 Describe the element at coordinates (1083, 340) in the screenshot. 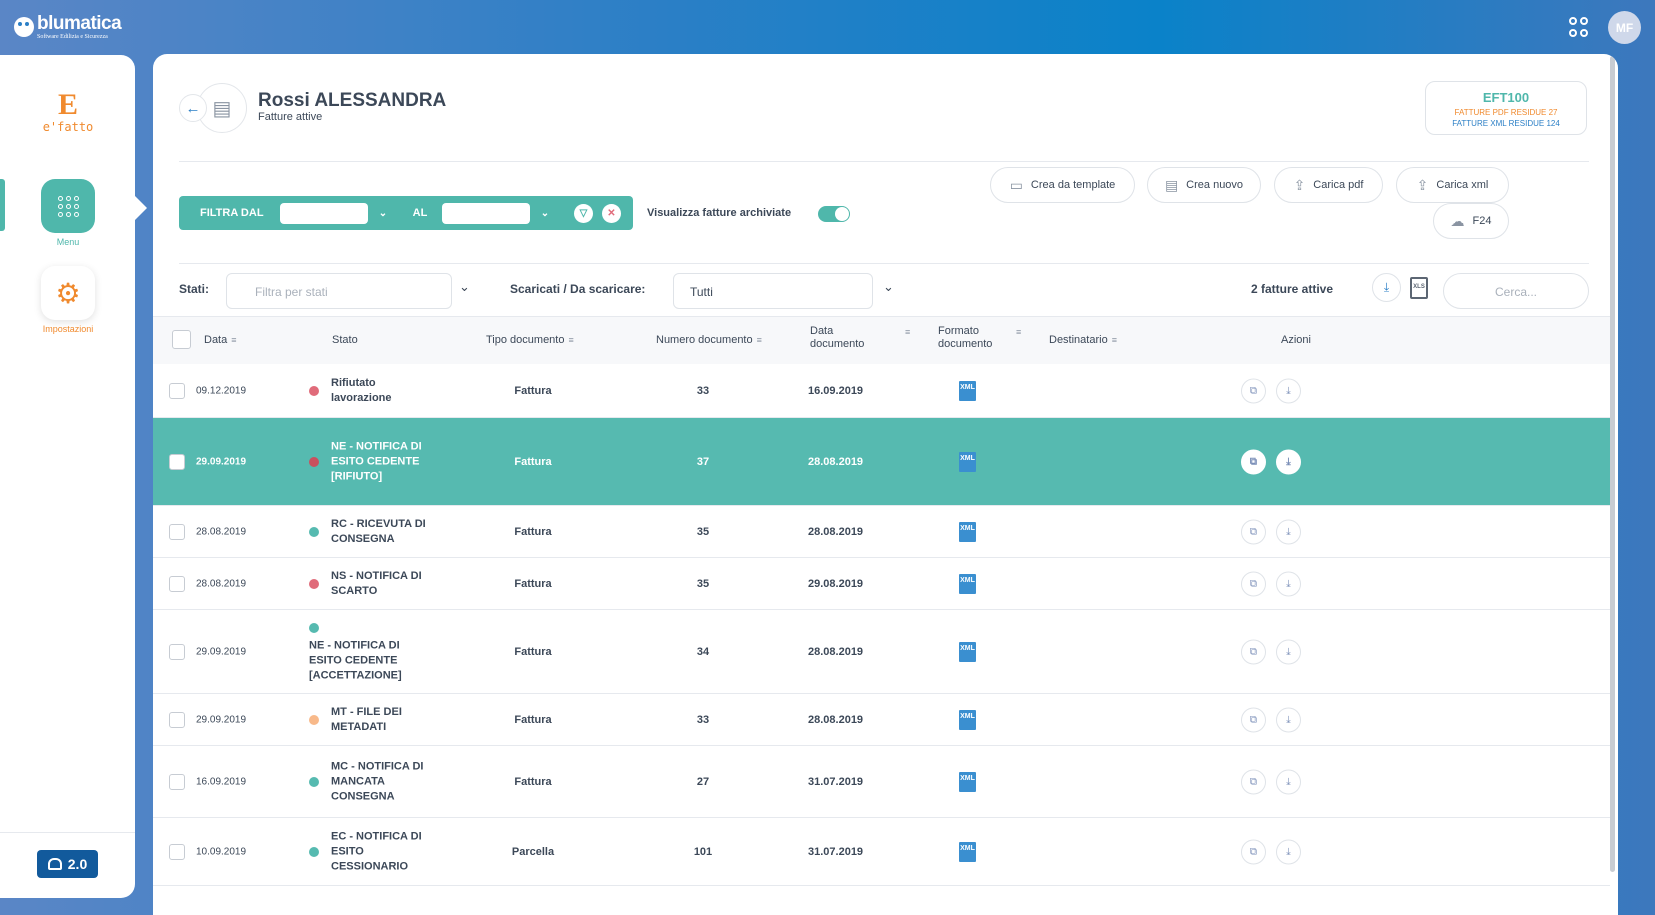

I see `column-header-destinatario: Destinatario ≡` at that location.